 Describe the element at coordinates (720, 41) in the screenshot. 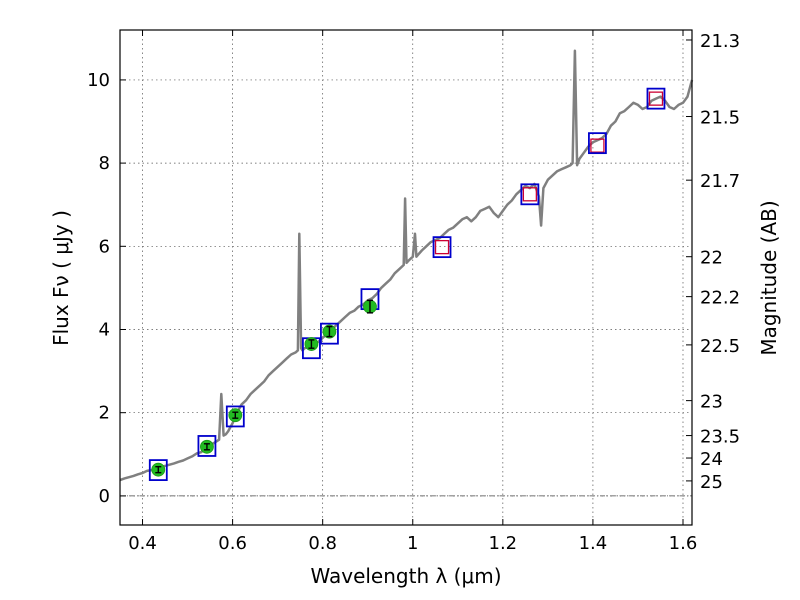

I see `mag-tick-label: 21.3` at that location.